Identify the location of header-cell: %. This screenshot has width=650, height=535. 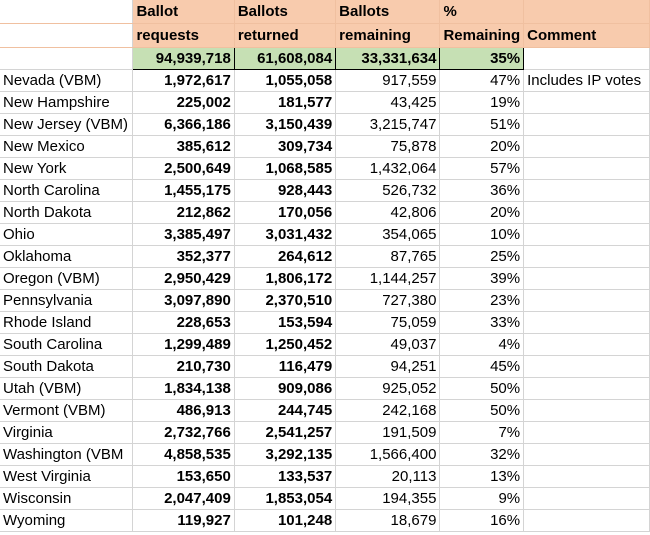
(482, 12).